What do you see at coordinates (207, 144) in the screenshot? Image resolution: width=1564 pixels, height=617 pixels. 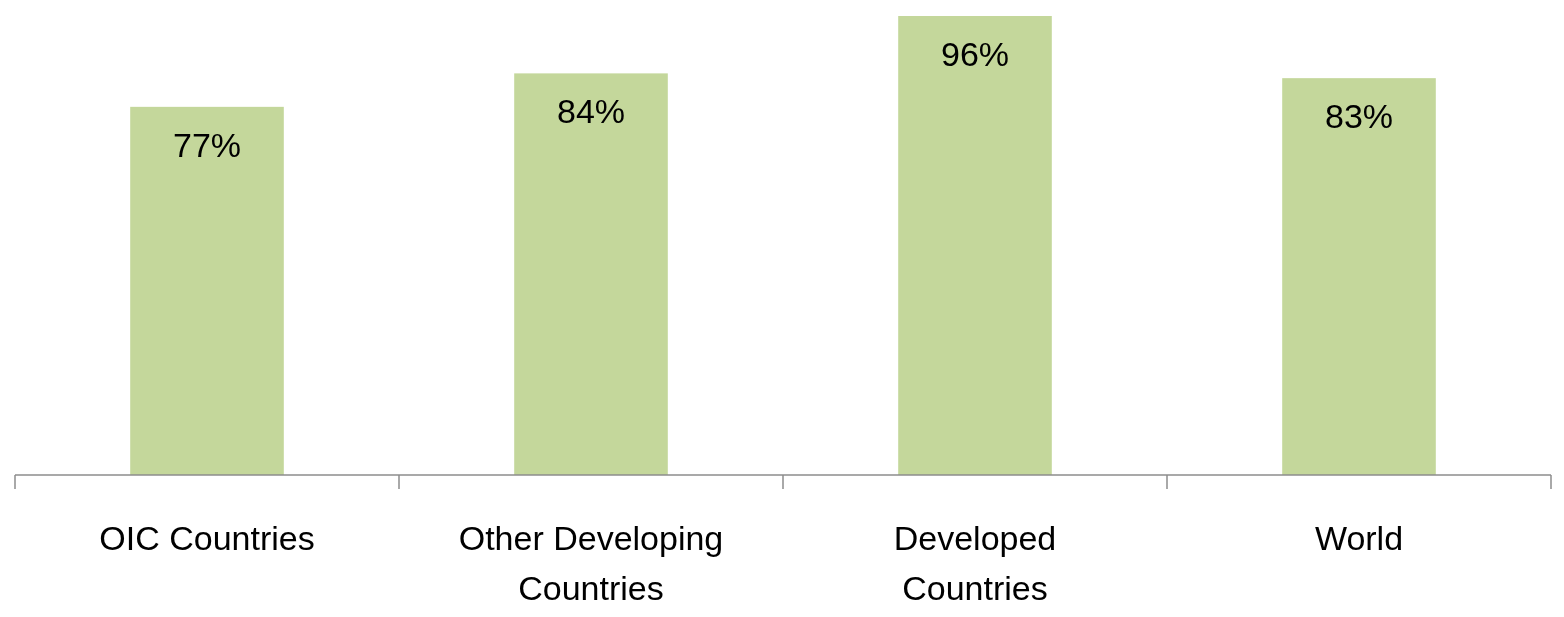 I see `data-label: 77%` at bounding box center [207, 144].